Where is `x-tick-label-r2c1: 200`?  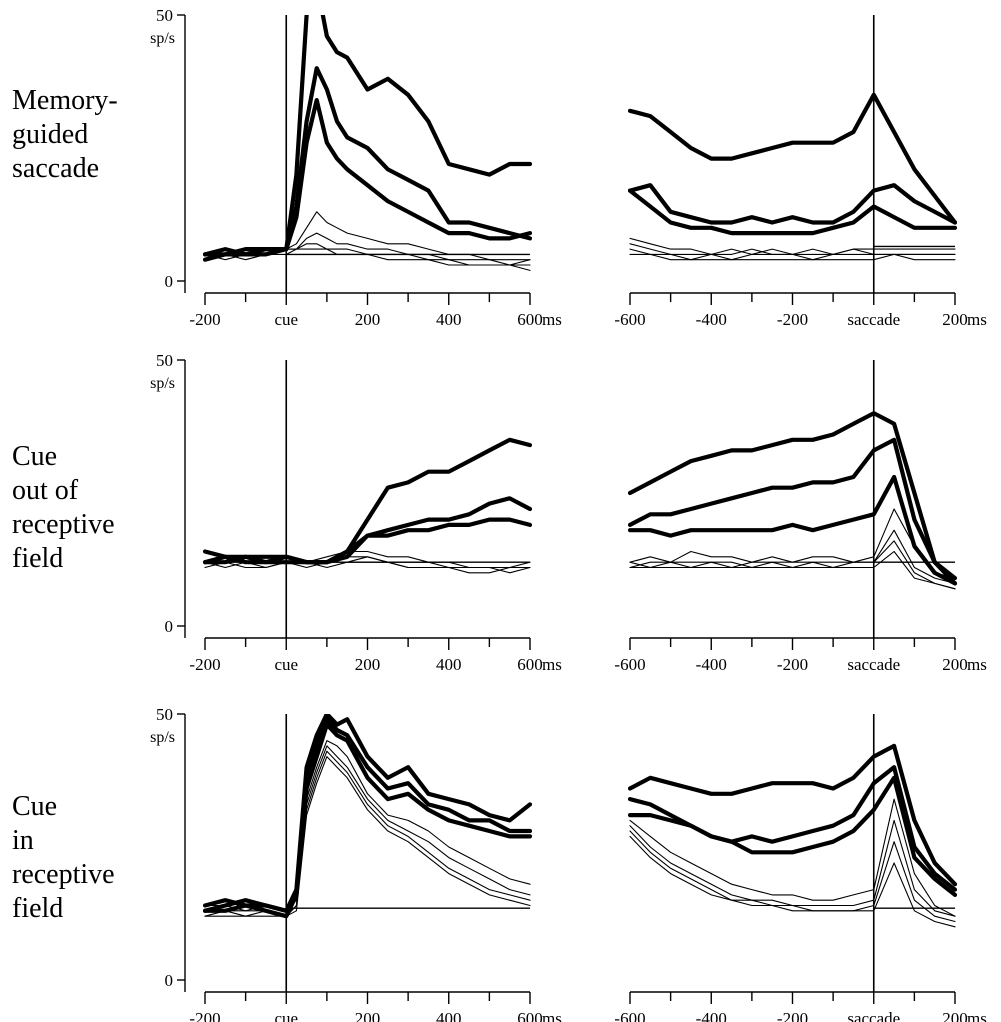 x-tick-label-r2c1: 200 is located at coordinates (368, 664).